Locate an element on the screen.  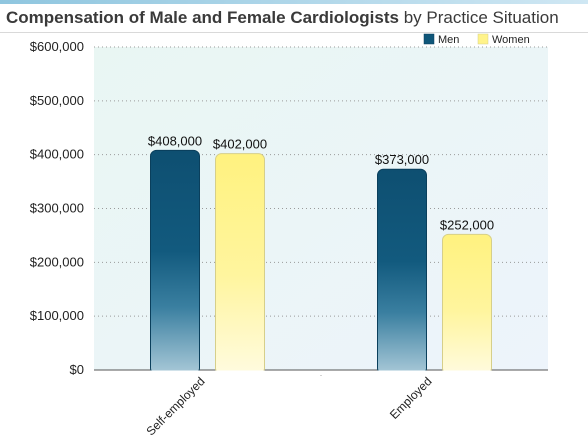
data-label-women-employed: $252,000 is located at coordinates (467, 224).